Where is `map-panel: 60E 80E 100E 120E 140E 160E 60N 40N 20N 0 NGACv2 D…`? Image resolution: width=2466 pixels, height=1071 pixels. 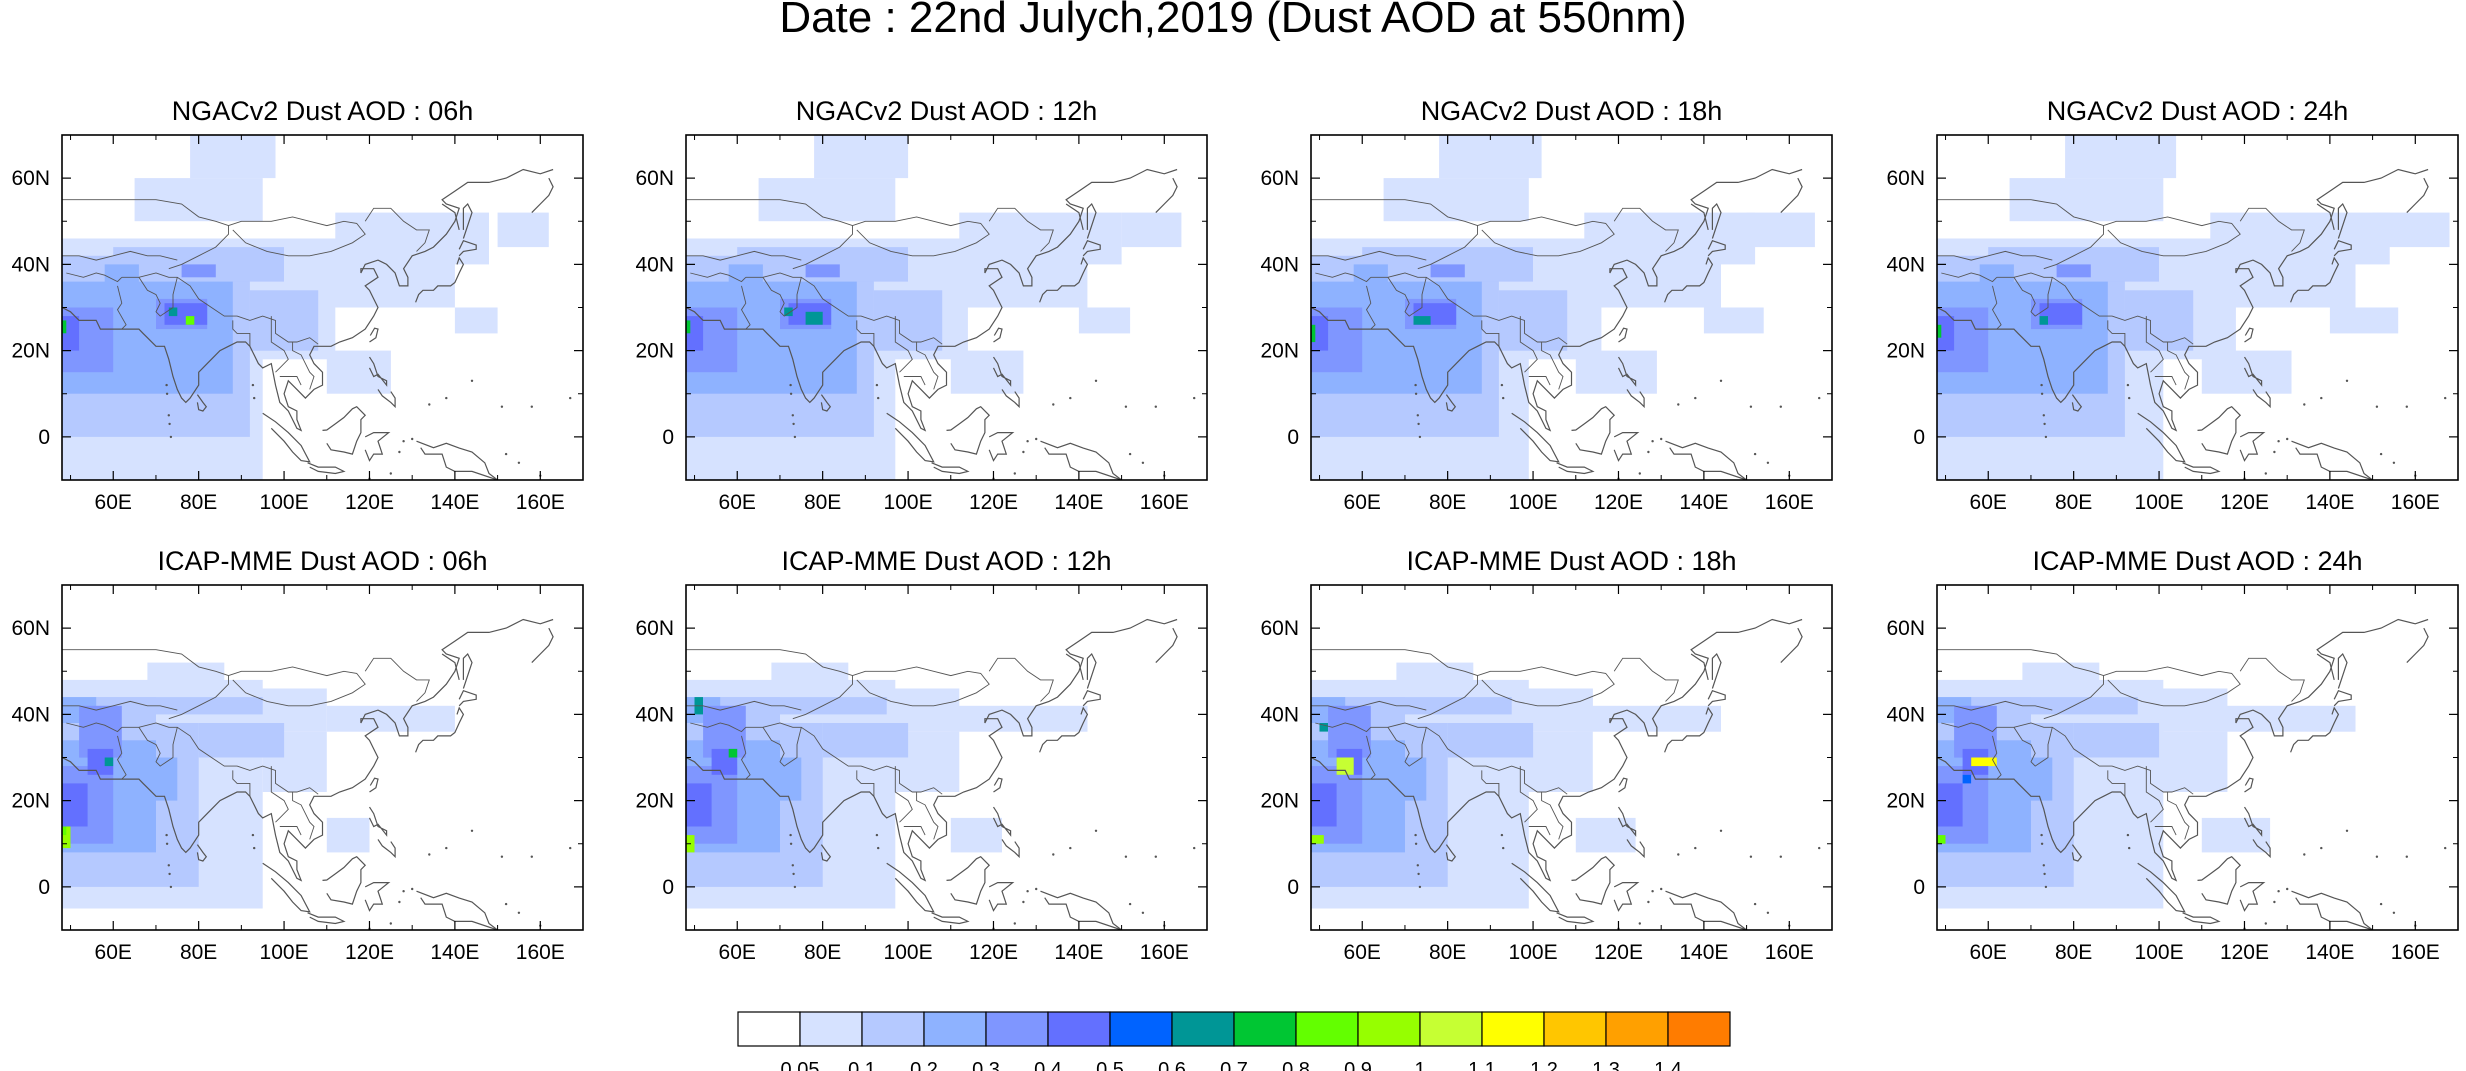 map-panel: 60E 80E 100E 120E 140E 160E 60N 40N 20N 0 NGACv2 D… is located at coordinates (2172, 305).